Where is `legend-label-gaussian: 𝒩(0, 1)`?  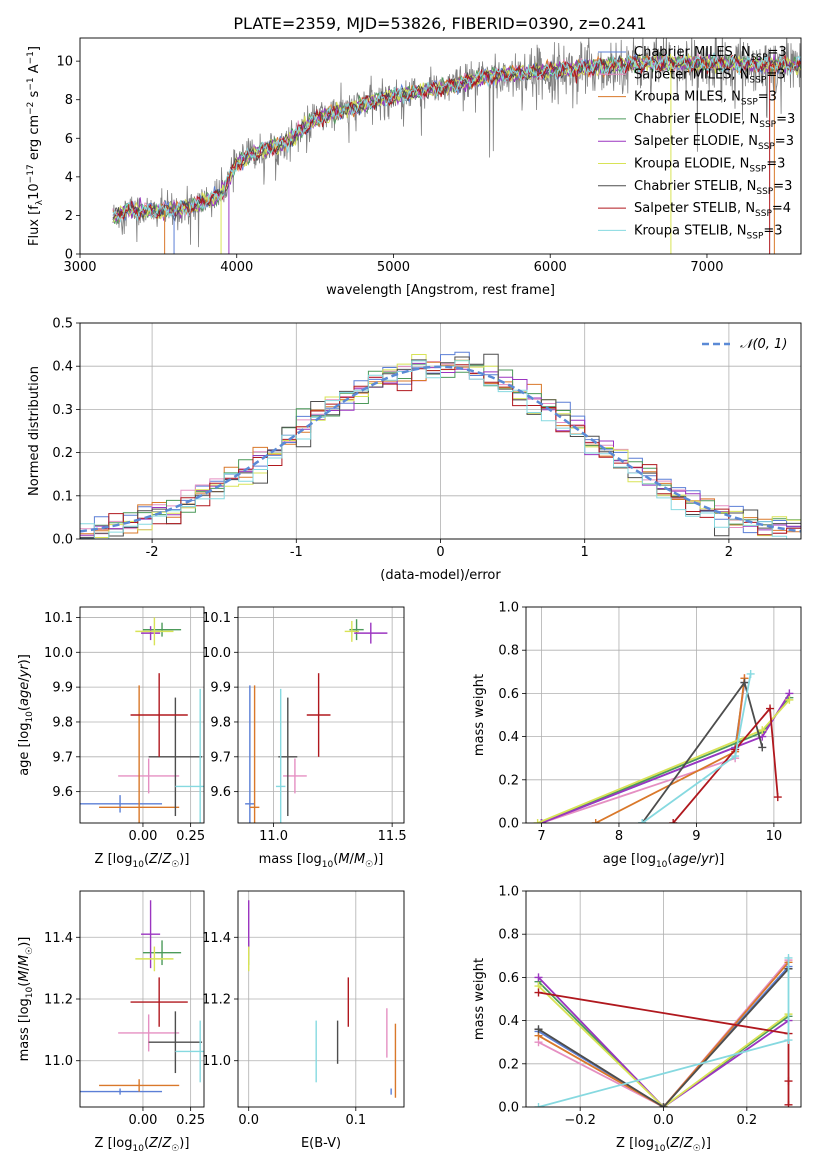 legend-label-gaussian: 𝒩(0, 1) is located at coordinates (763, 344).